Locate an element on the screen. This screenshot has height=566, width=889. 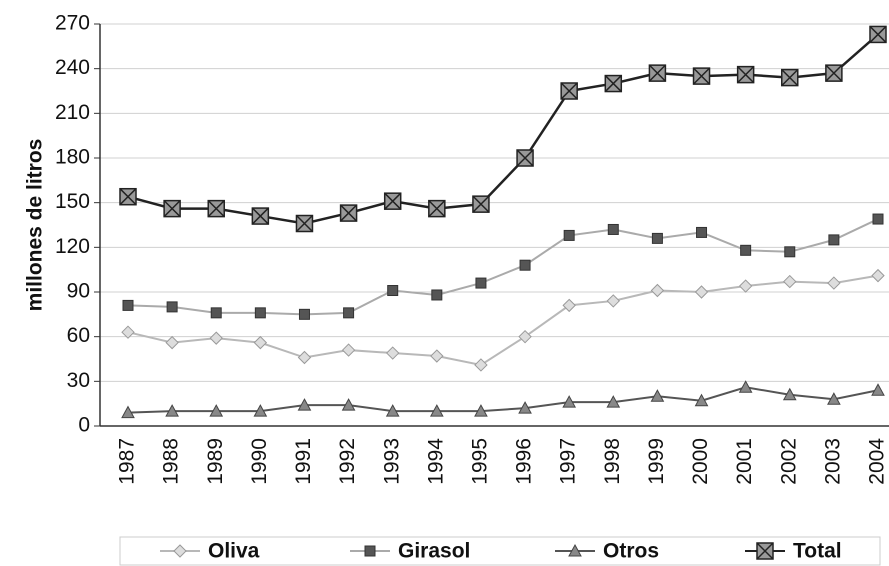
y-axis-label: millones de litros is located at coordinates (35, 225).